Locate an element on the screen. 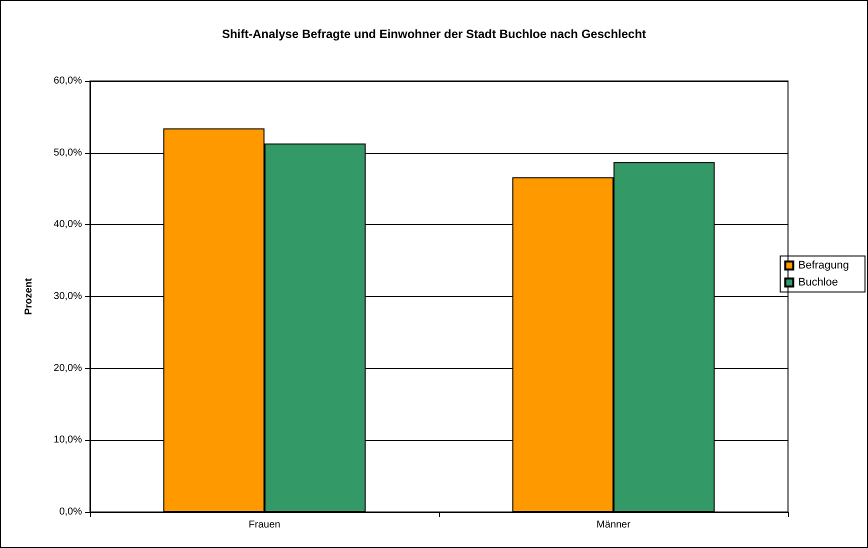  y-tick-label: 60,0% is located at coordinates (68, 81).